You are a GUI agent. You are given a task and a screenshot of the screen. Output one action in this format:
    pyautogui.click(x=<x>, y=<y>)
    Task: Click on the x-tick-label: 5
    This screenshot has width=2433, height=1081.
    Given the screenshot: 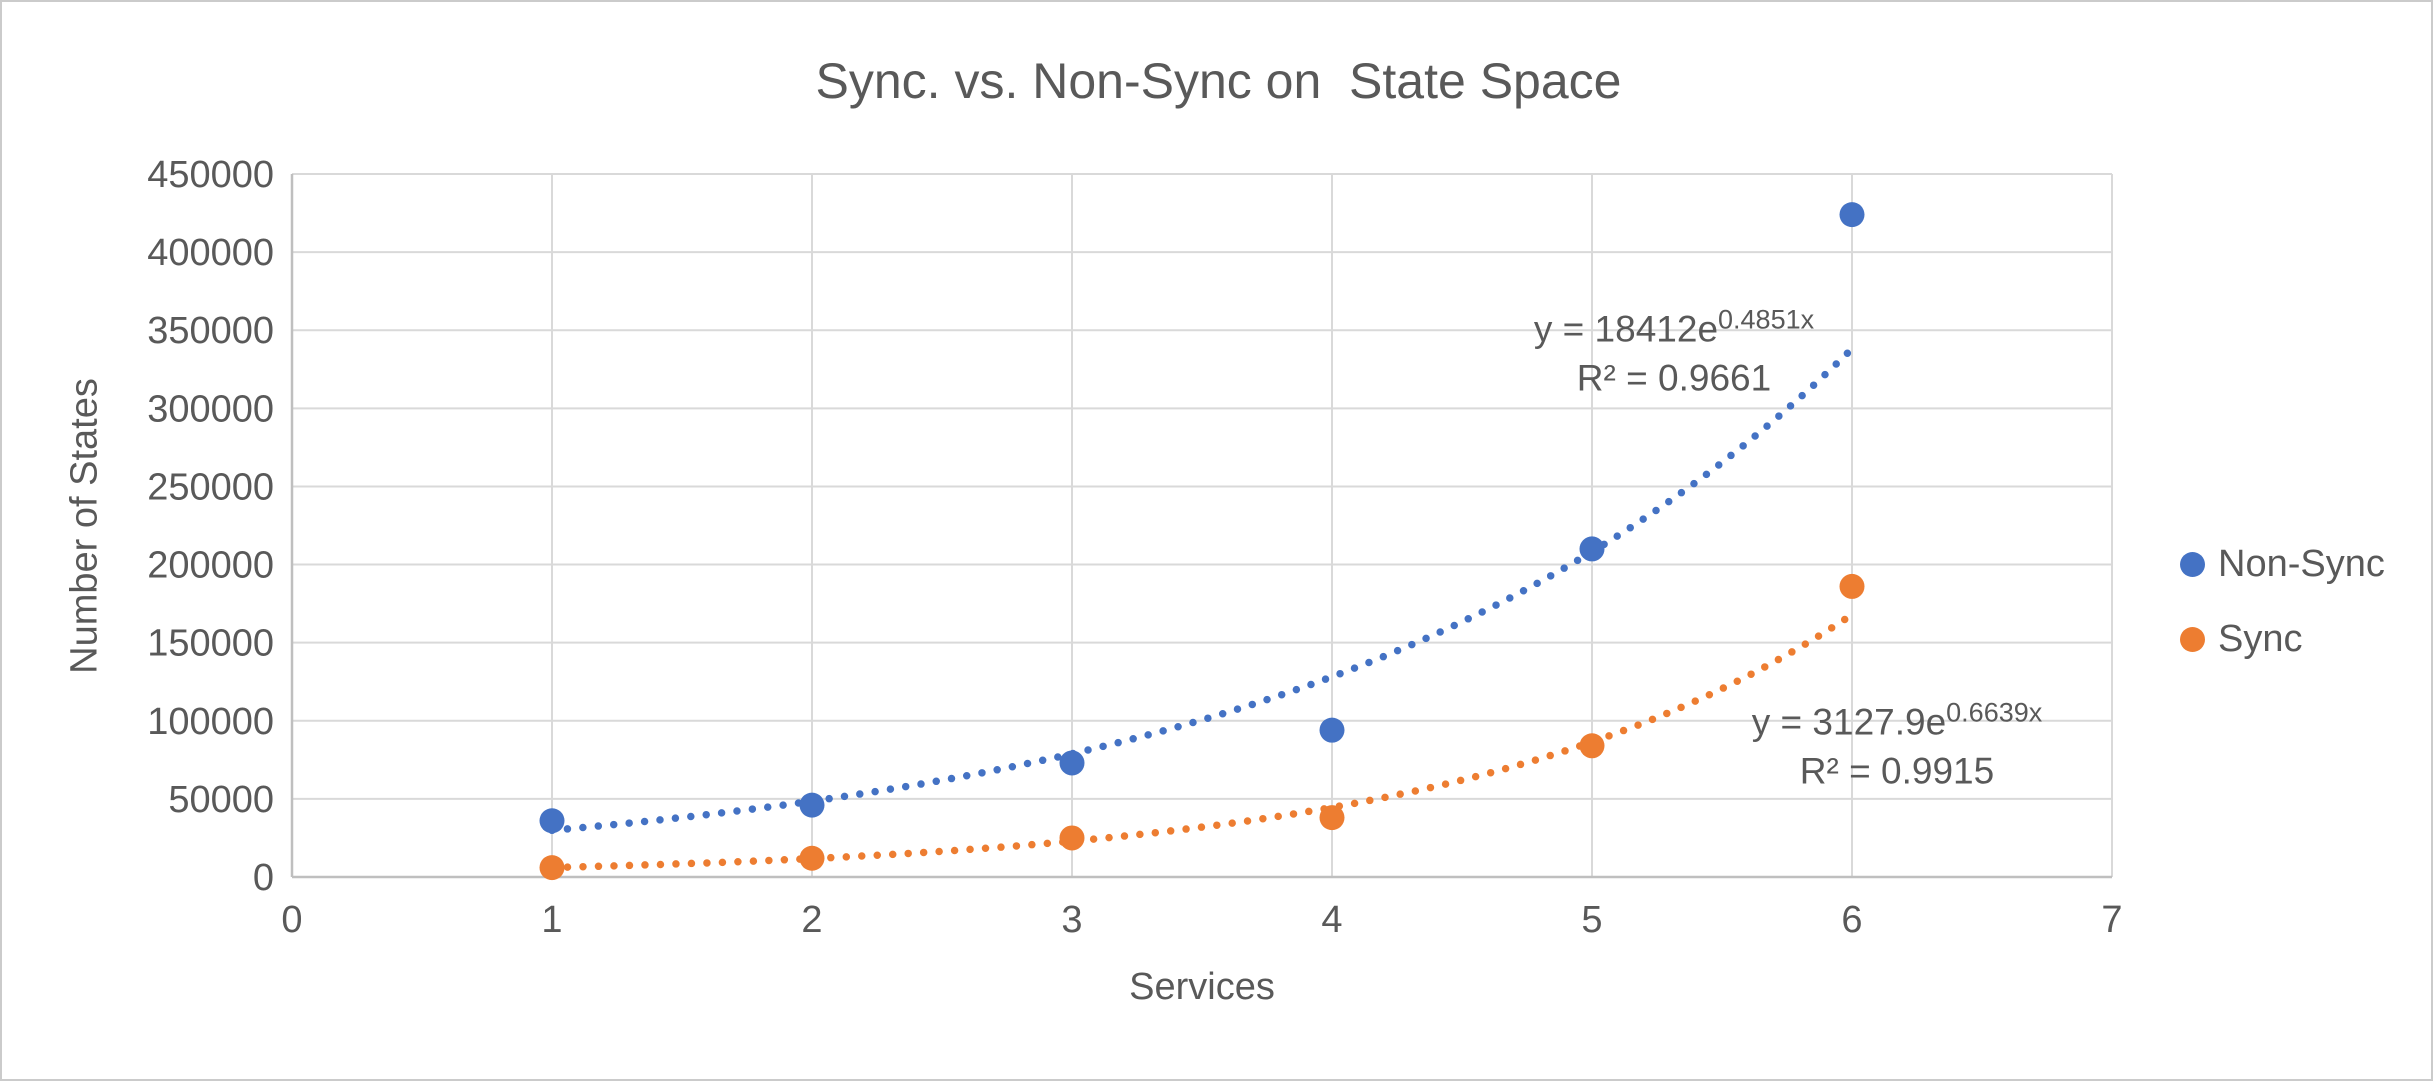 What is the action you would take?
    pyautogui.click(x=1591, y=920)
    